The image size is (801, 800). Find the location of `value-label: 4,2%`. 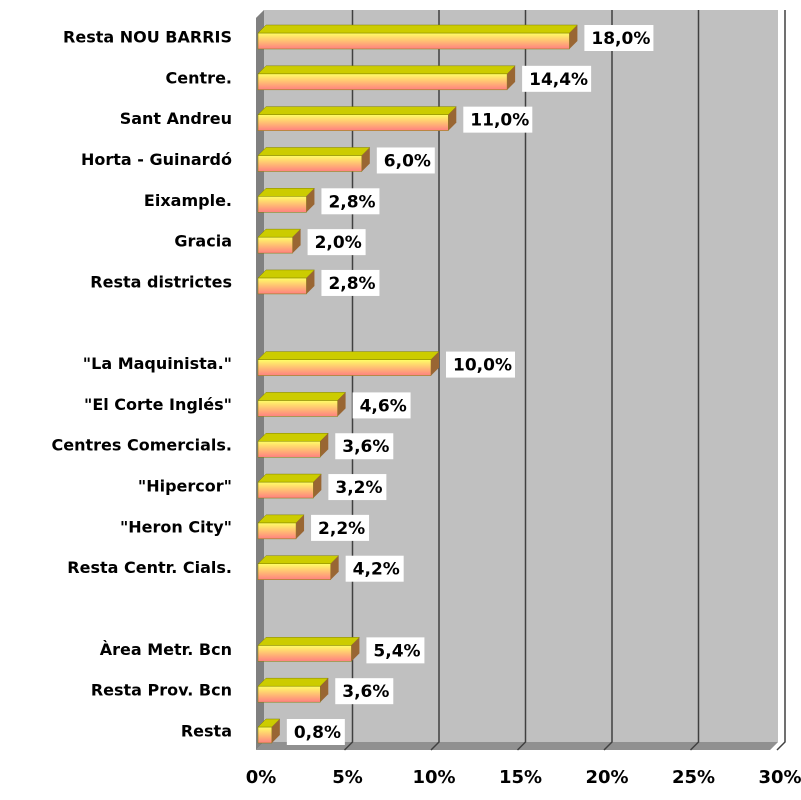

value-label: 4,2% is located at coordinates (376, 570).